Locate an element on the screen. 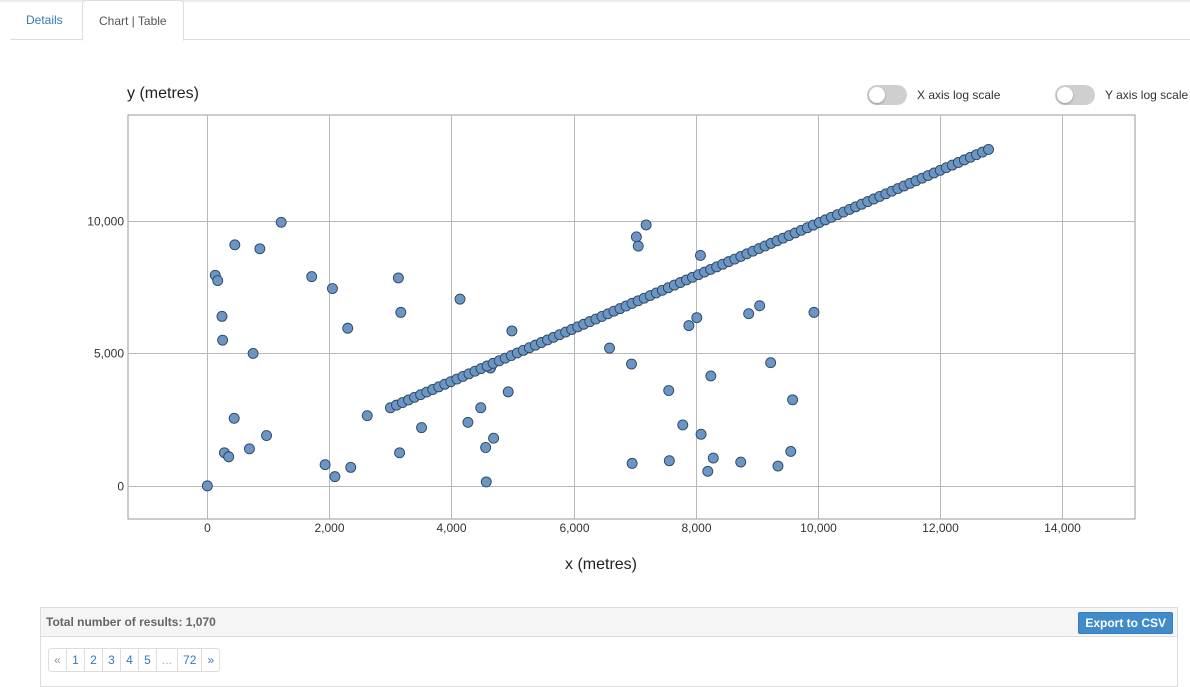  x-tick-label: 2,000 is located at coordinates (329, 528).